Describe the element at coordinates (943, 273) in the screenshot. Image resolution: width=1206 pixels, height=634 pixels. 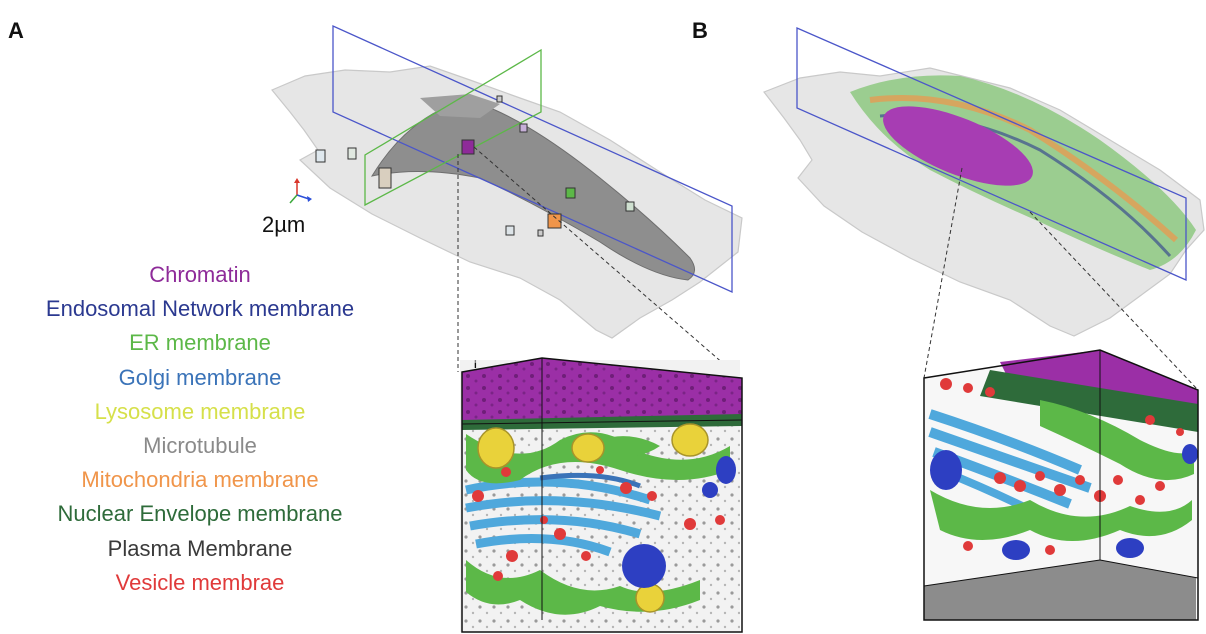
I see `zoom-guide-b-left` at that location.